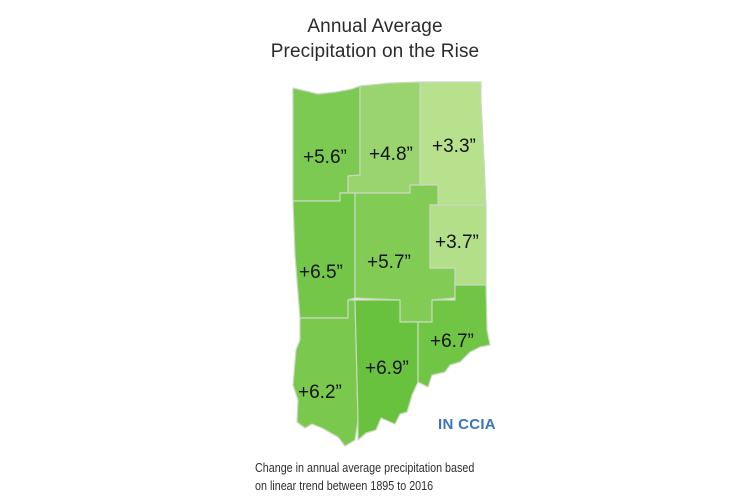  I want to click on division-south-central, so click(386, 370).